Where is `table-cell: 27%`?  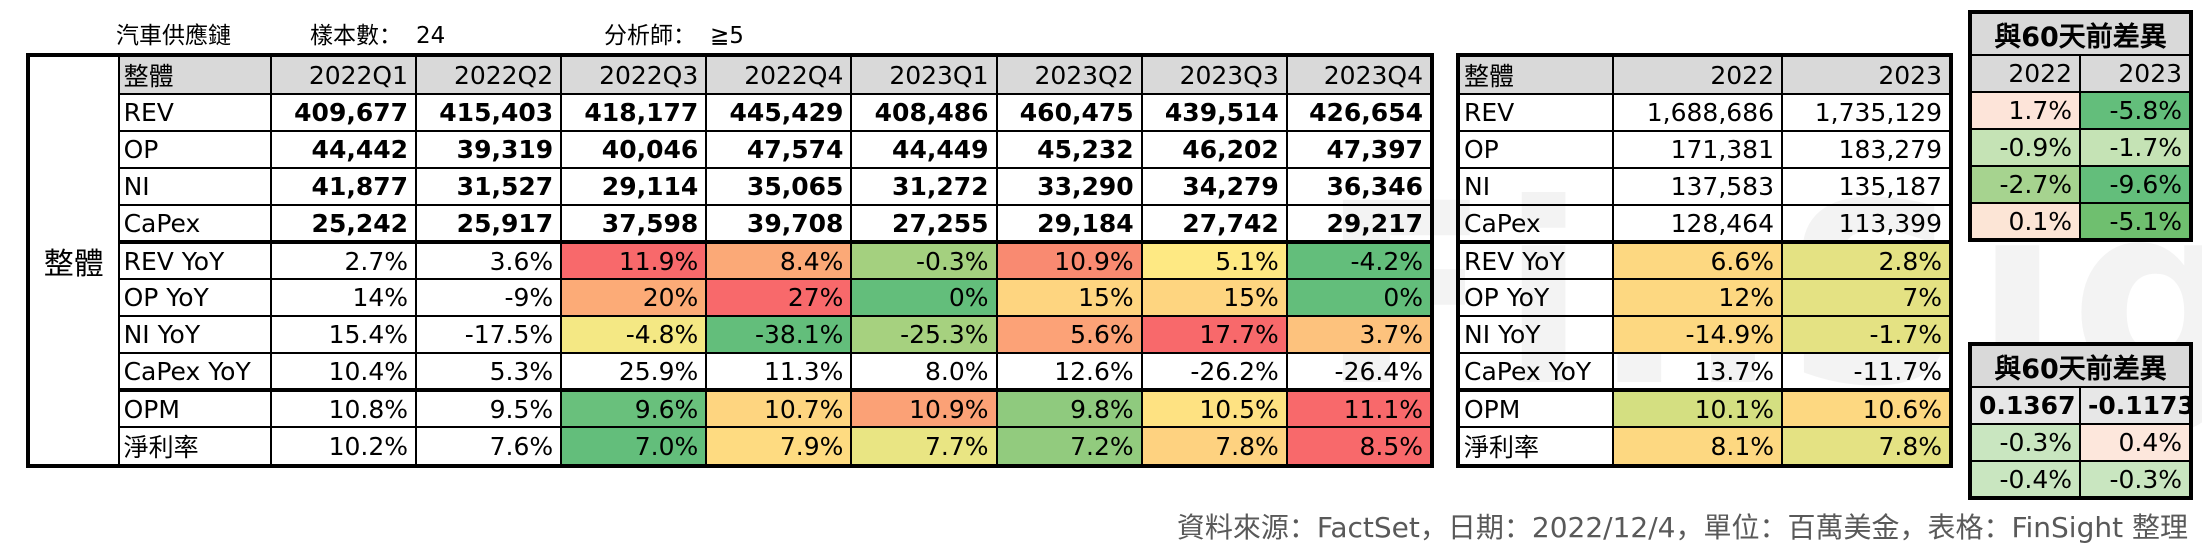
table-cell: 27% is located at coordinates (779, 297).